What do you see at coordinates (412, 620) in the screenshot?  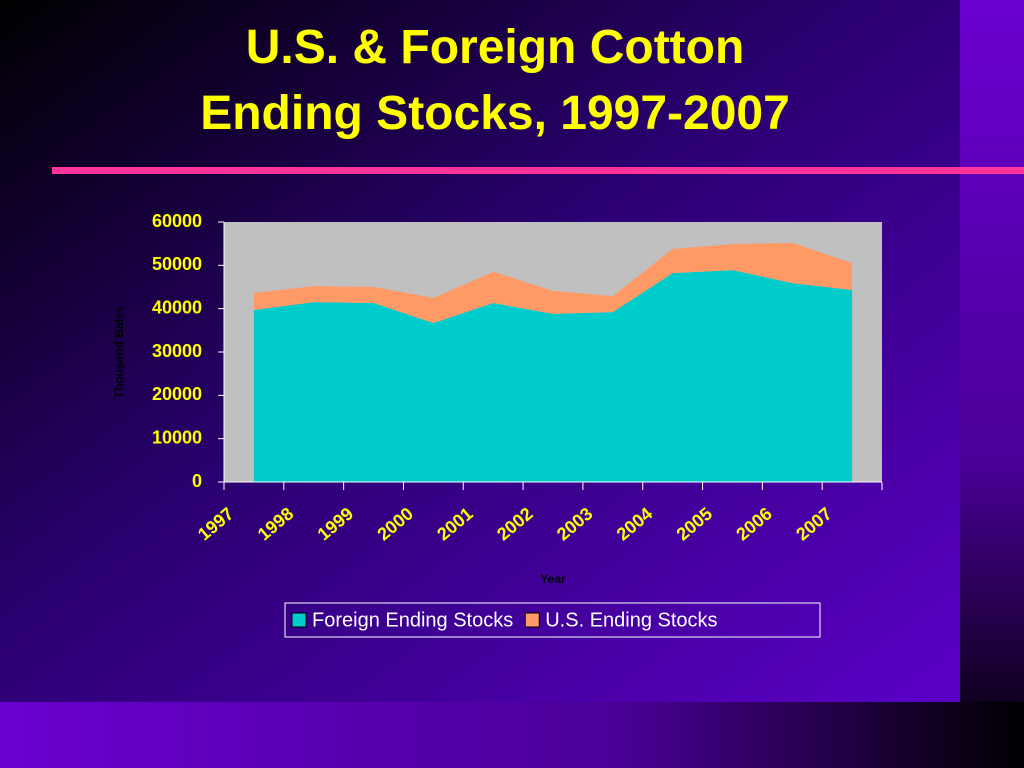 I see `legend-label: Foreign Ending Stocks` at bounding box center [412, 620].